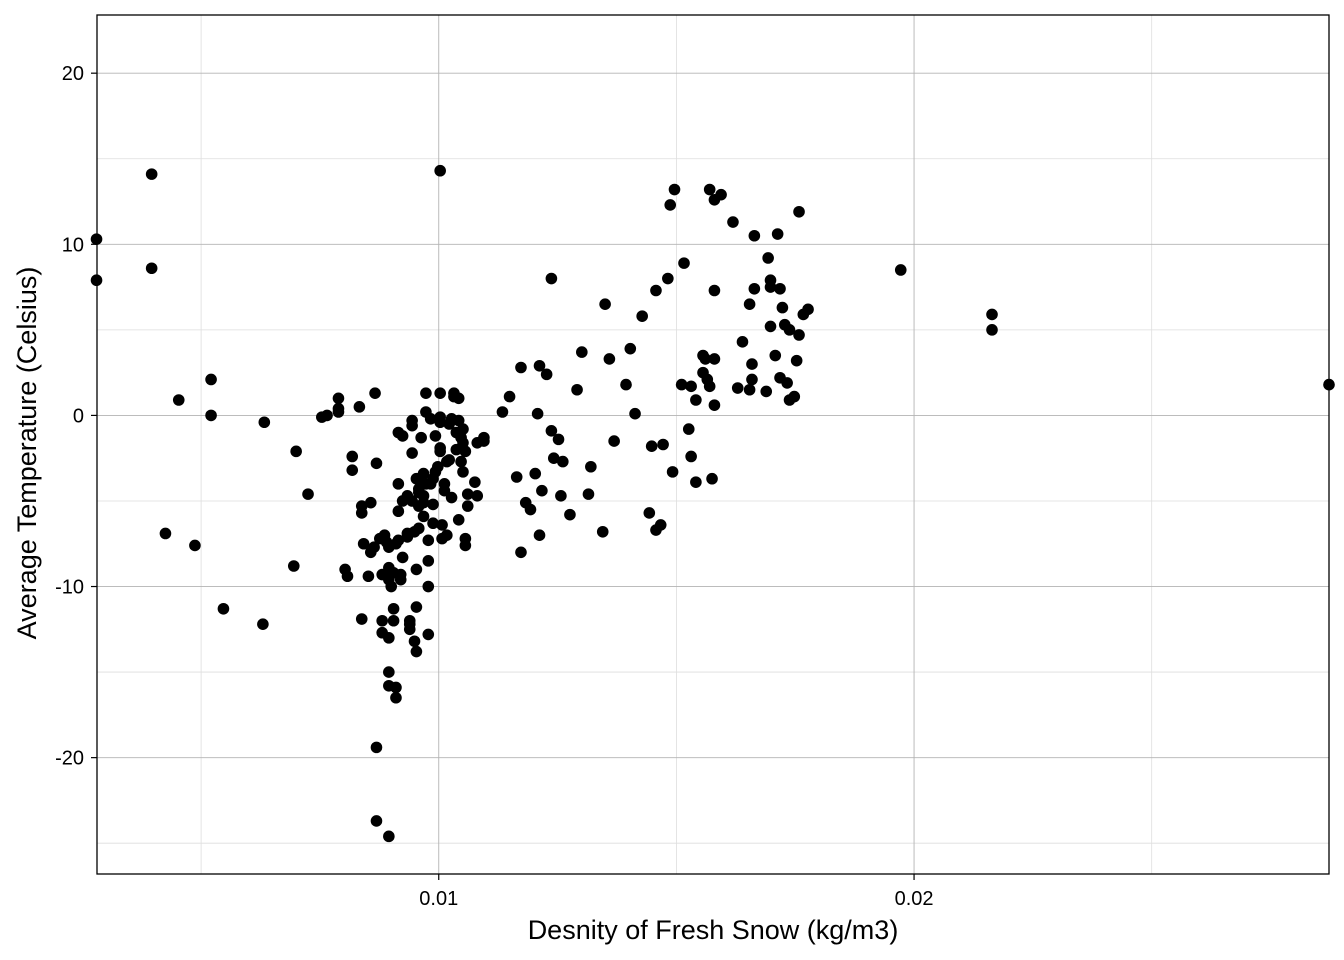 The image size is (1344, 960). Describe the element at coordinates (69, 759) in the screenshot. I see `y-tick-label-0: -20` at that location.